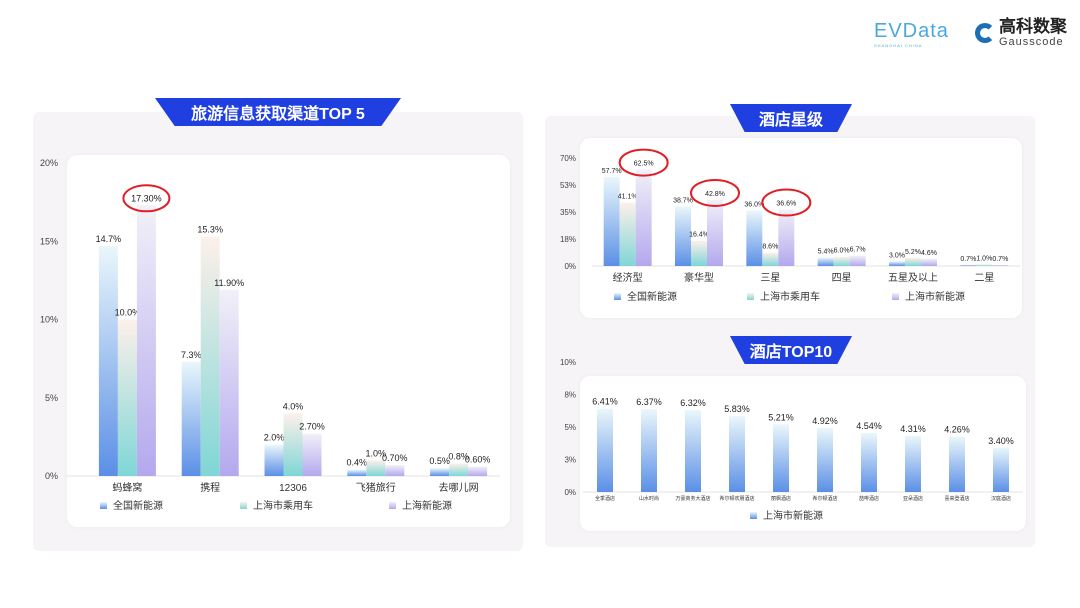 The image size is (1080, 608). What do you see at coordinates (957, 430) in the screenshot?
I see `data-label: 4.26%` at bounding box center [957, 430].